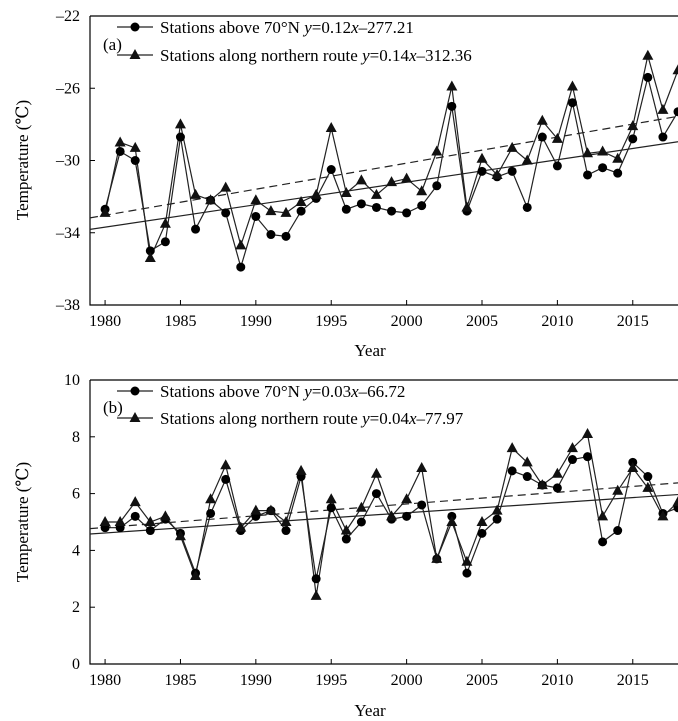 Image resolution: width=678 pixels, height=721 pixels. Describe the element at coordinates (557, 680) in the screenshot. I see `x-tick-label: 2010` at that location.